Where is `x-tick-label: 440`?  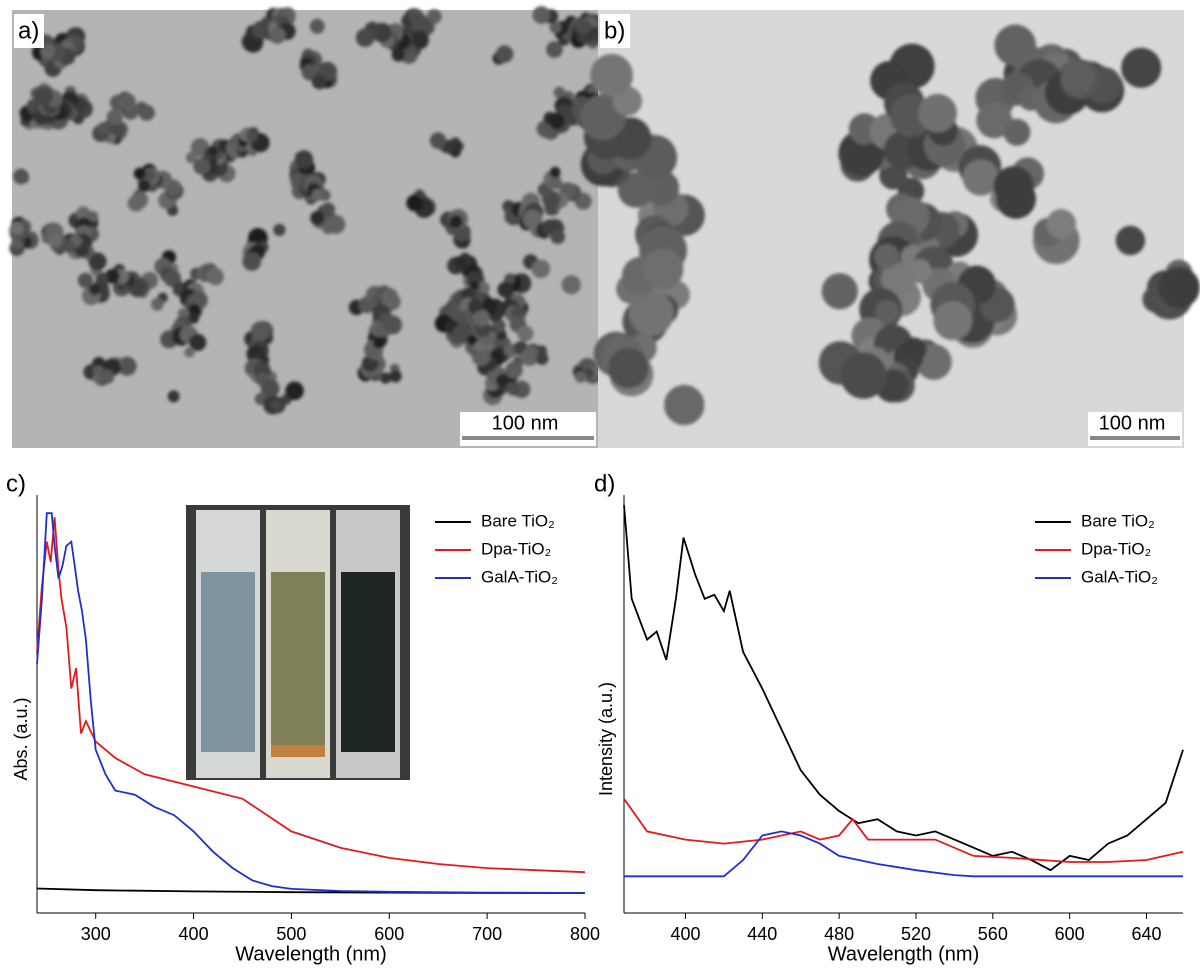 x-tick-label: 440 is located at coordinates (762, 934).